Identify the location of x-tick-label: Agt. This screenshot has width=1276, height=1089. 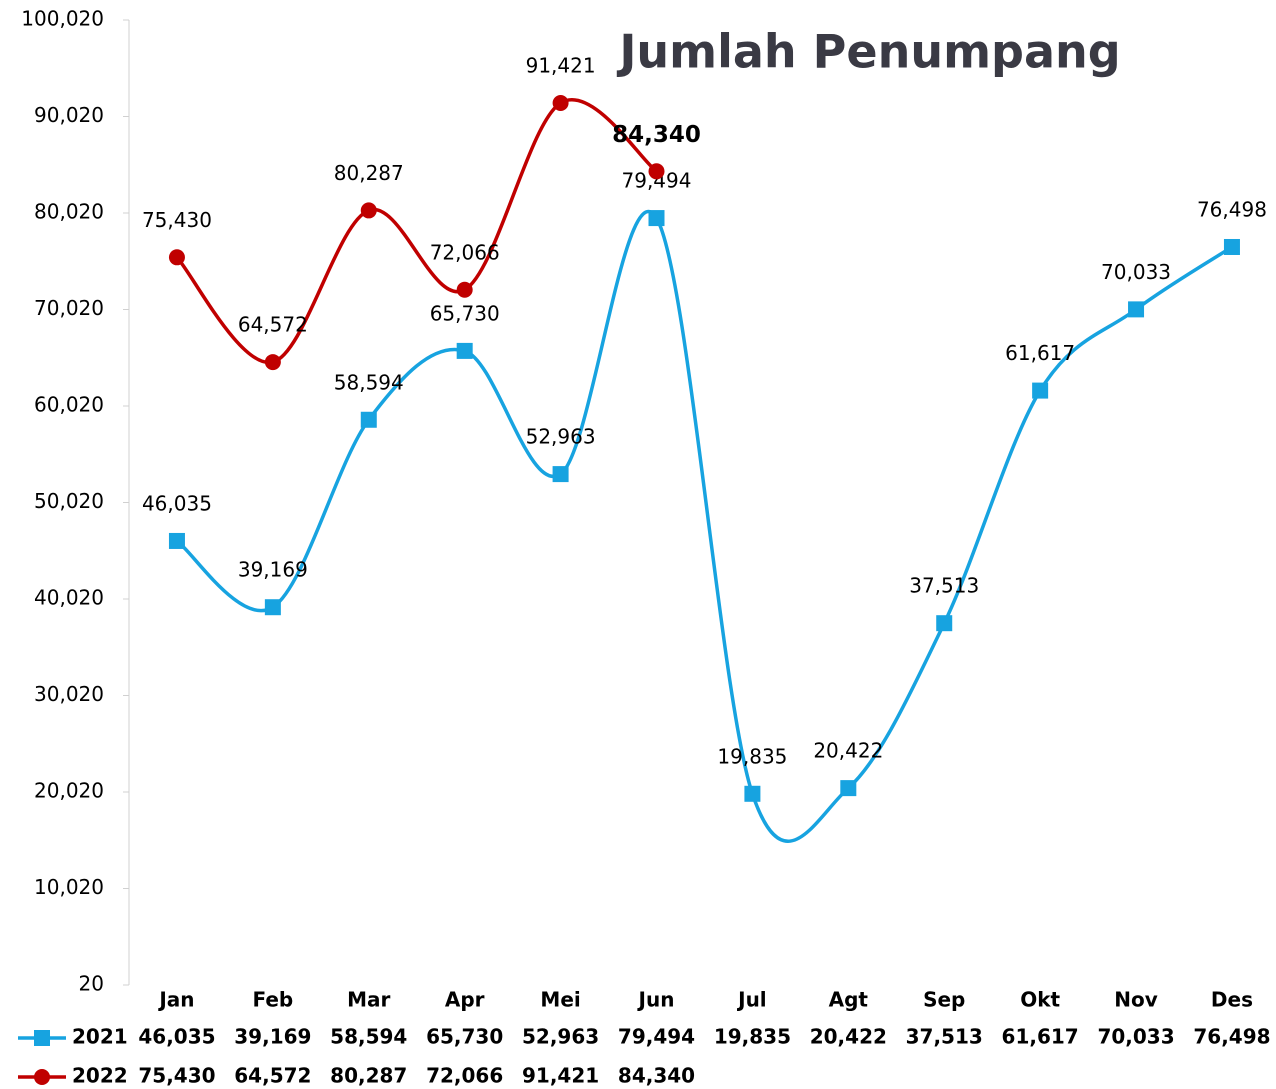
(849, 1000).